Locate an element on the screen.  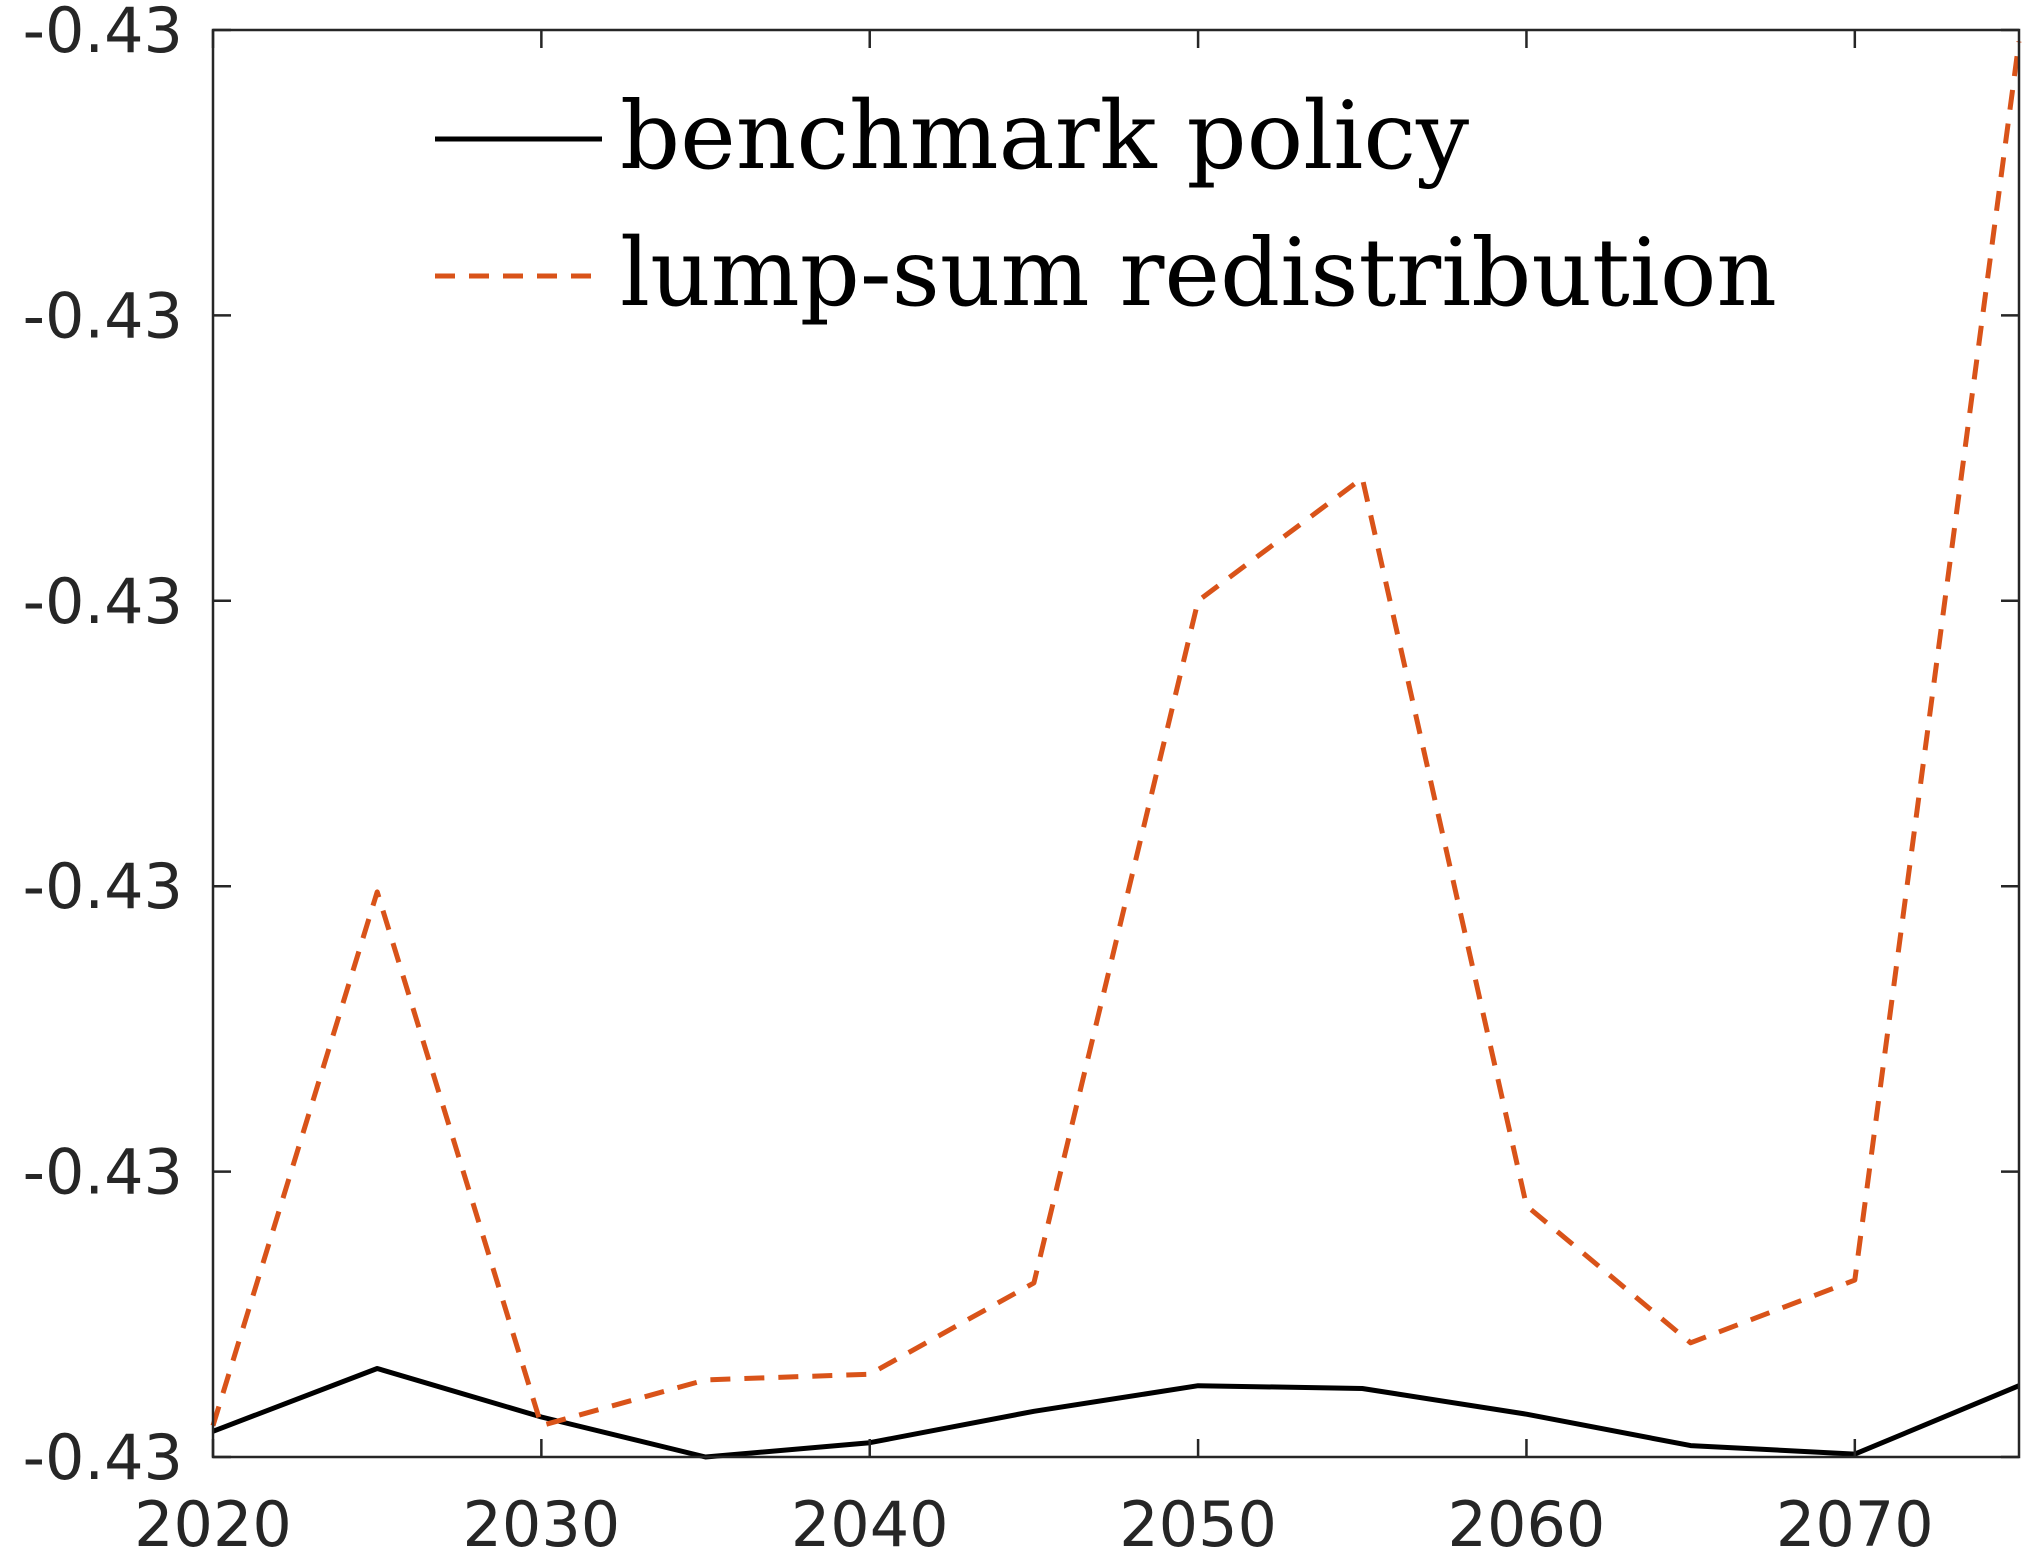
x-tick-label: 2060 is located at coordinates (1527, 1521).